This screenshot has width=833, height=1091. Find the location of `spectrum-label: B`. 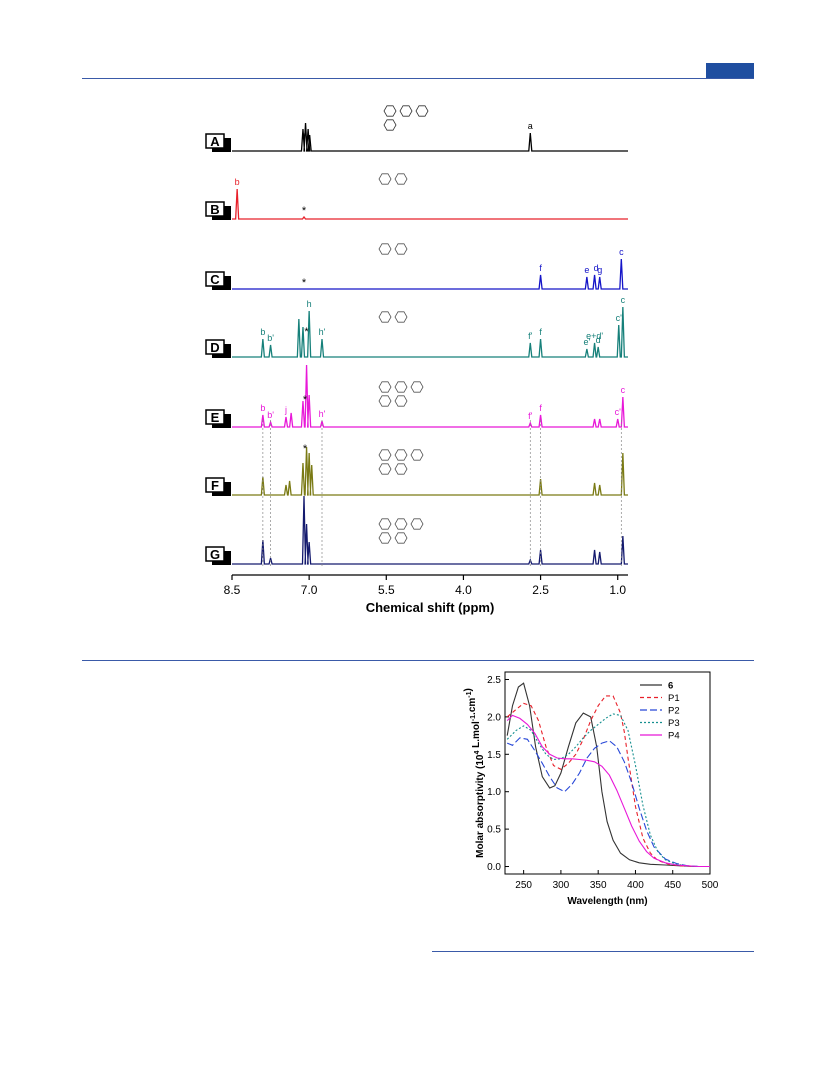

spectrum-label: B is located at coordinates (214, 209).